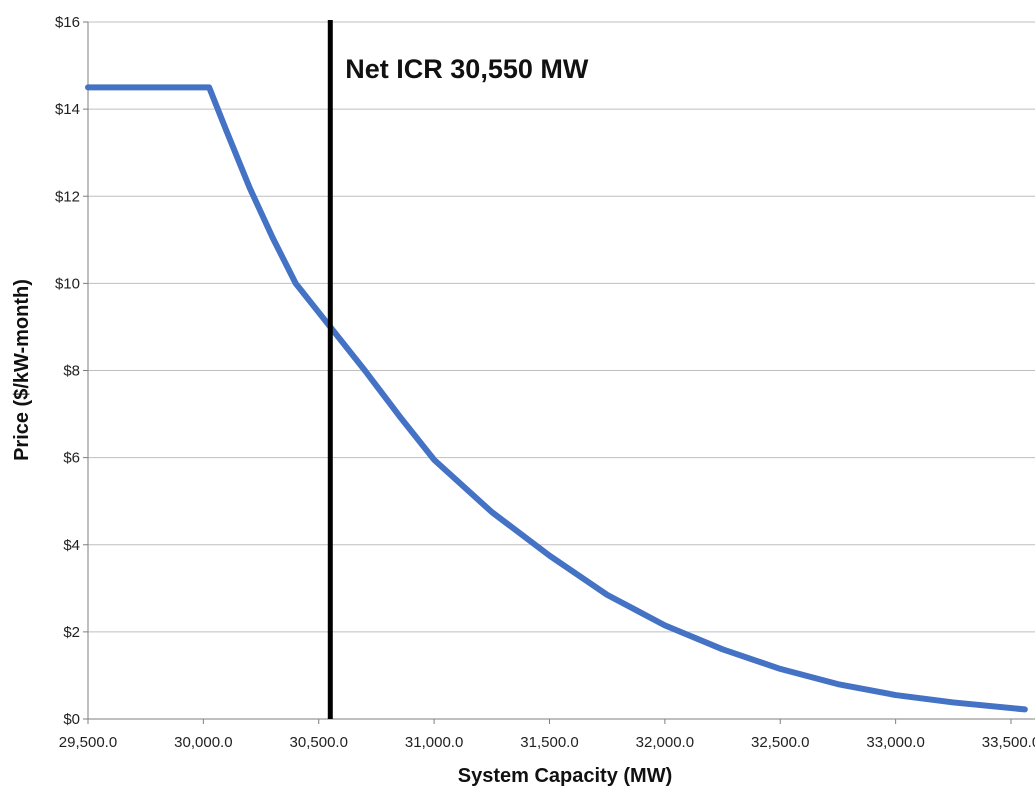  What do you see at coordinates (88, 742) in the screenshot?
I see `x-tick-label-0: 29,500.0` at bounding box center [88, 742].